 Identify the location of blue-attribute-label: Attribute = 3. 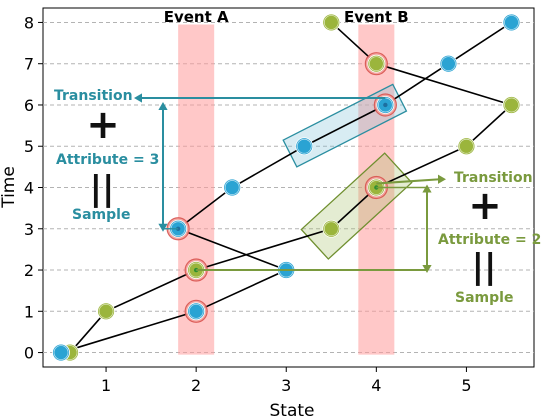
(107, 160).